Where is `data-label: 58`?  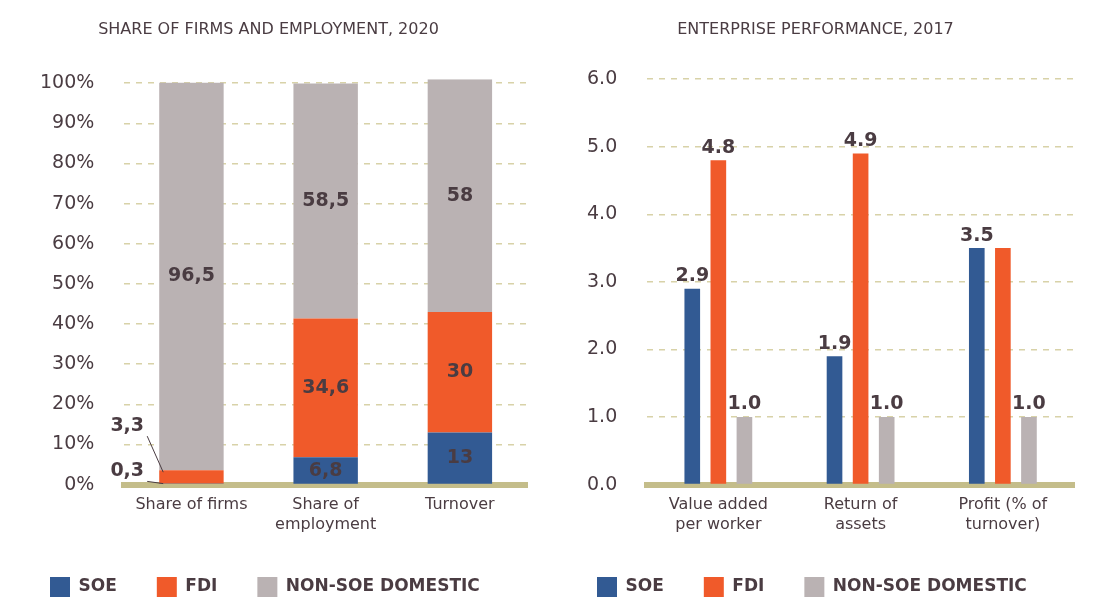 data-label: 58 is located at coordinates (460, 193).